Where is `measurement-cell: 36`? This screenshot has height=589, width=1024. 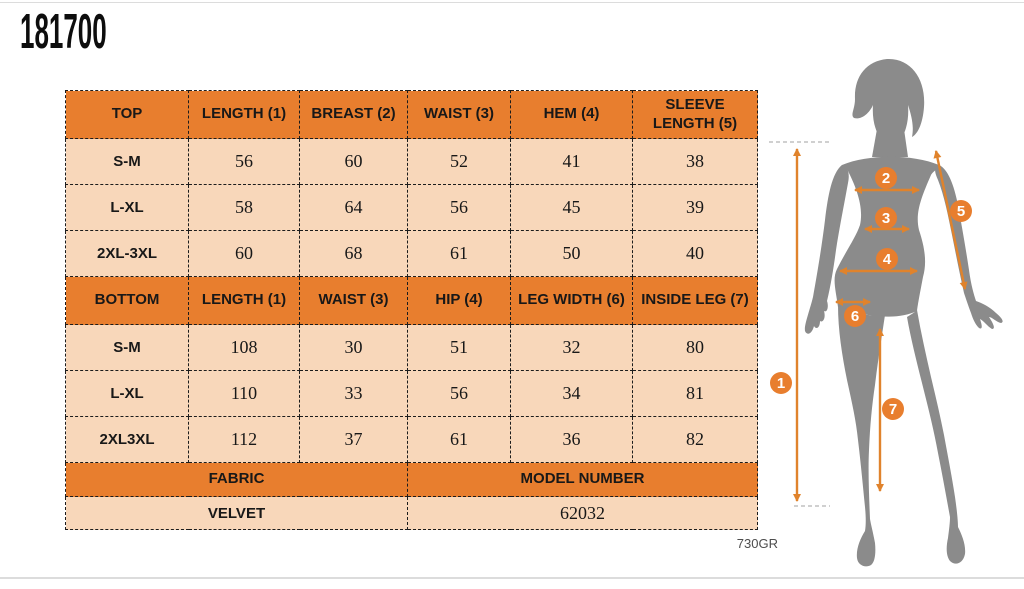 measurement-cell: 36 is located at coordinates (571, 439).